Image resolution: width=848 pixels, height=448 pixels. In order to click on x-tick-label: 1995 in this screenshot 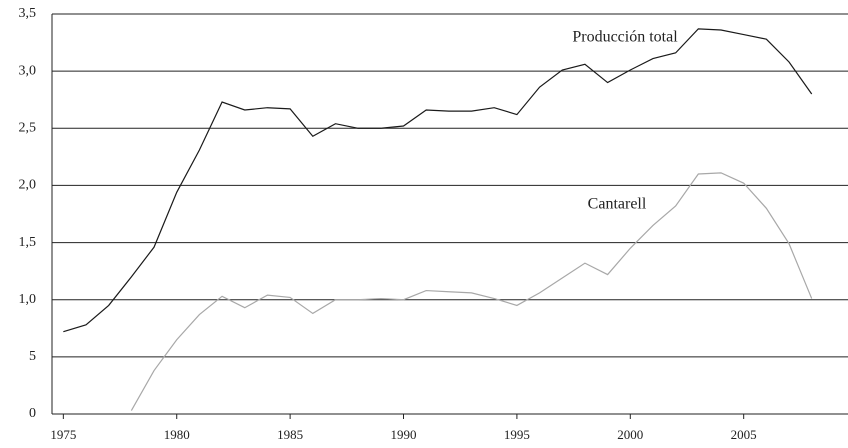, I will do `click(517, 434)`.